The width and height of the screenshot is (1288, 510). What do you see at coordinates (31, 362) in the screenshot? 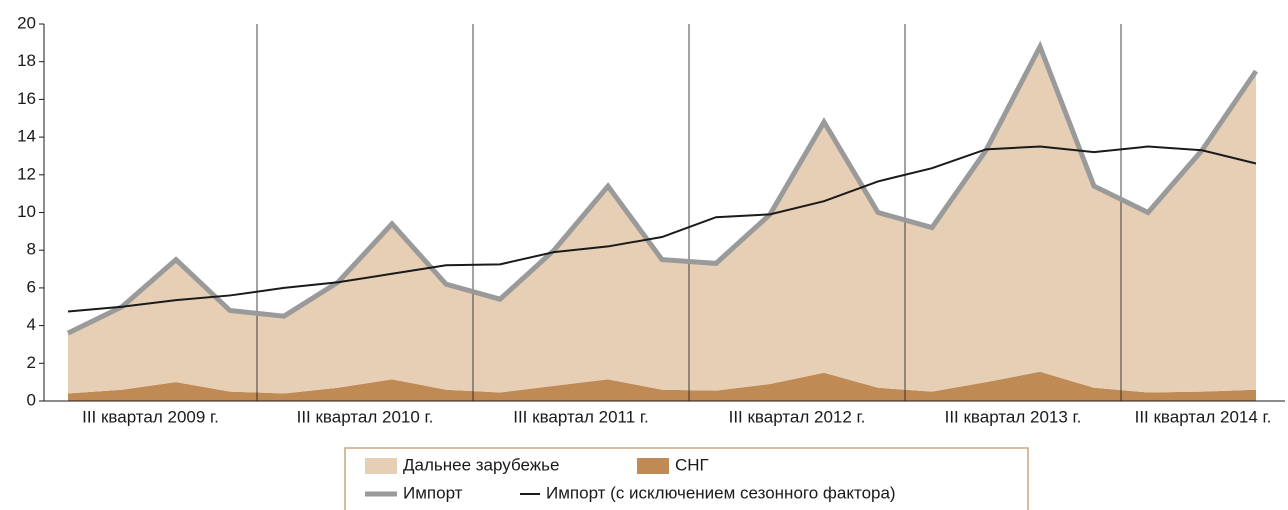
I see `y-tick-label: 2` at bounding box center [31, 362].